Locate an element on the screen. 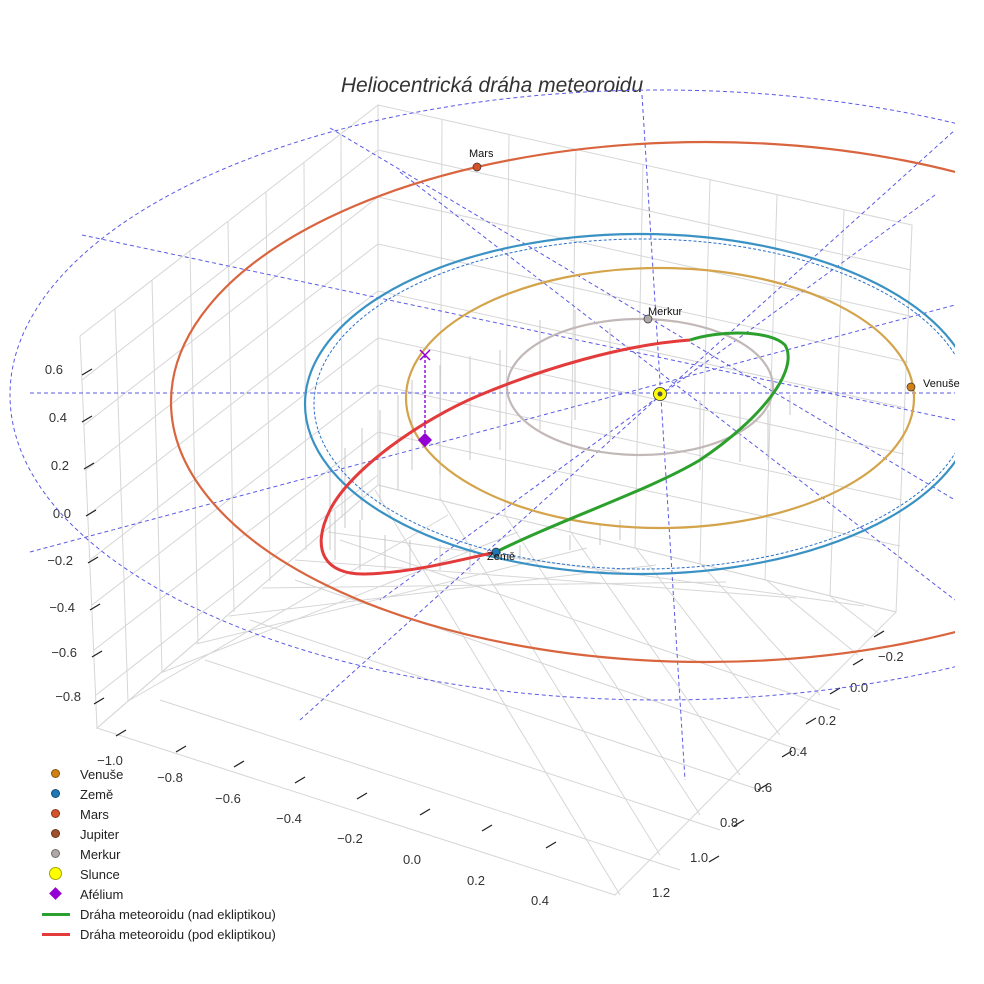 The image size is (984, 984). x-tick-label: −1.0 is located at coordinates (110, 760).